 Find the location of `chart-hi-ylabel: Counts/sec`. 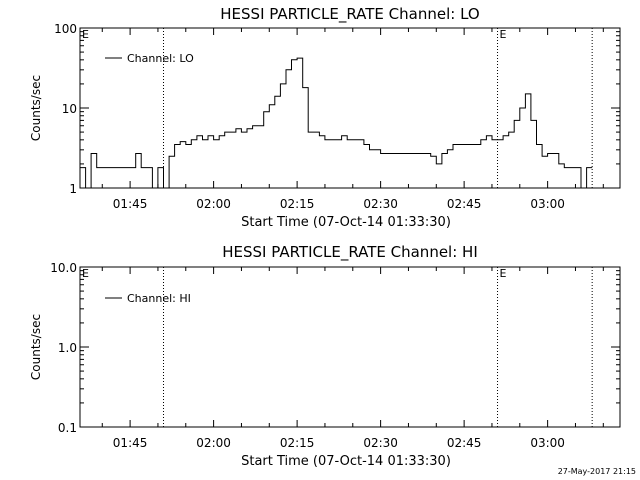

chart-hi-ylabel: Counts/sec is located at coordinates (36, 347).